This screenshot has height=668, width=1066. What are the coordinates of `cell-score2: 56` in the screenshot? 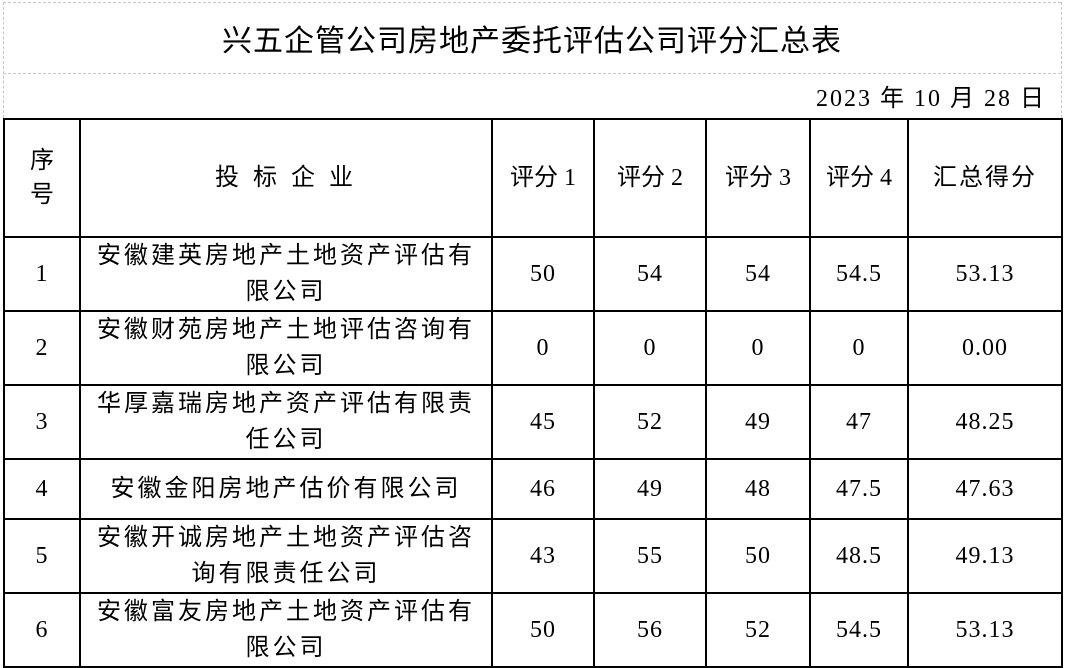 It's located at (650, 630).